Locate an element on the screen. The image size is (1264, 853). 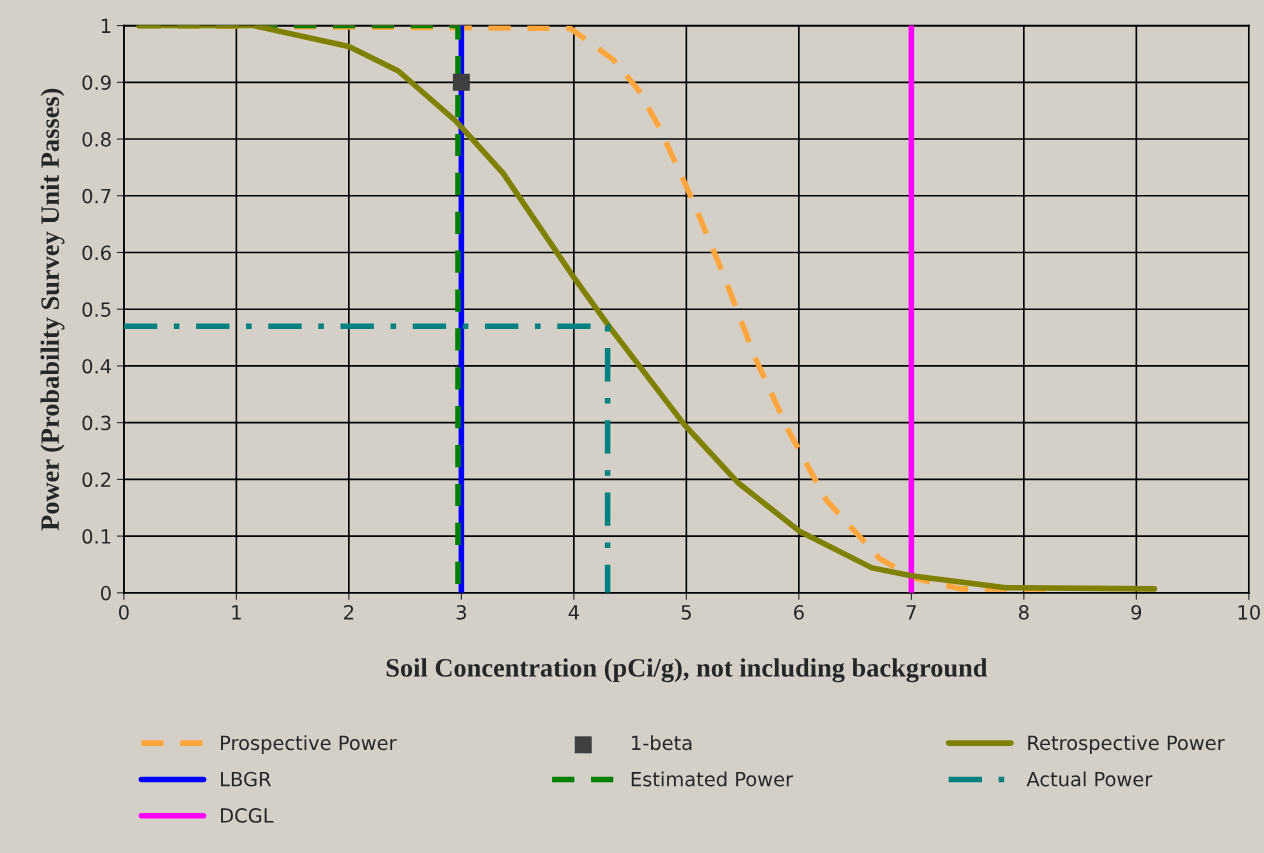
y-tick-label: 0.5 is located at coordinates (96, 309).